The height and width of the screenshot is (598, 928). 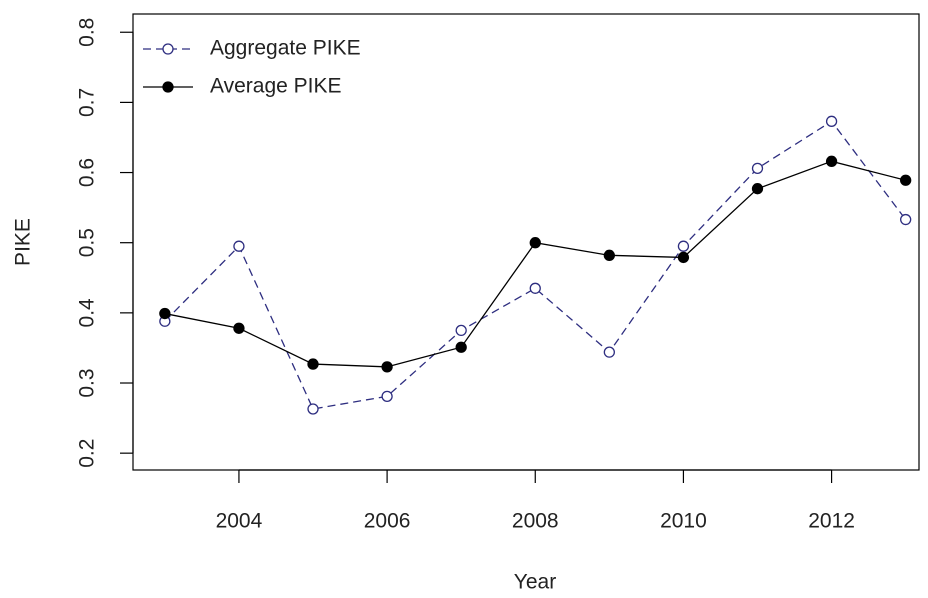 What do you see at coordinates (535, 582) in the screenshot?
I see `x-axis-title: Year` at bounding box center [535, 582].